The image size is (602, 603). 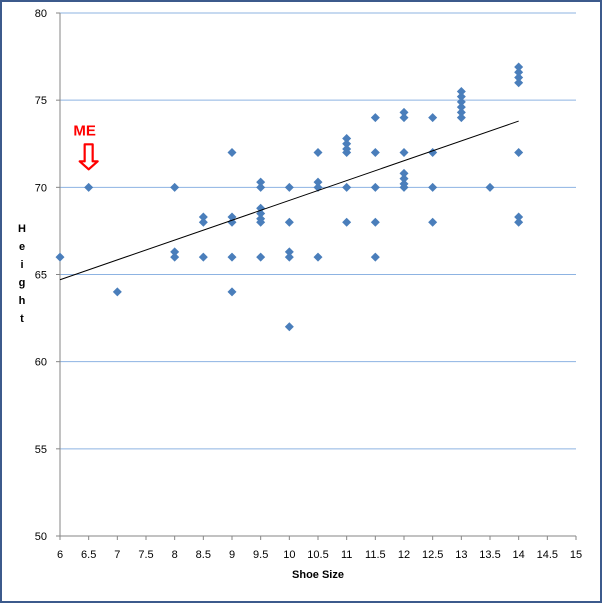 I want to click on me-annotation: ME, so click(x=86, y=146).